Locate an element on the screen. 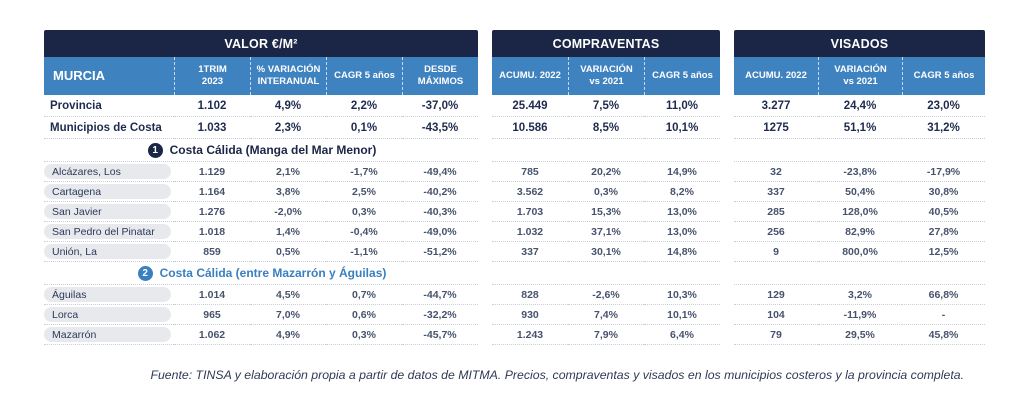  table-cell: 859 is located at coordinates (212, 252).